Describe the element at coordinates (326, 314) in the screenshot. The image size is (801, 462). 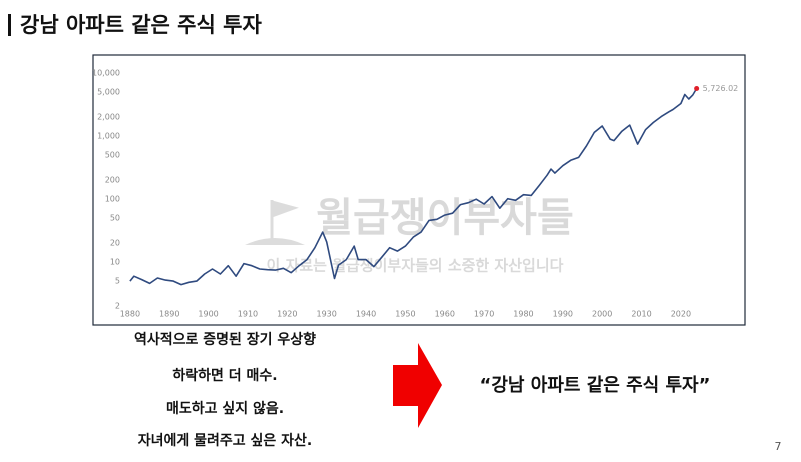
I see `x-tick-label: 1930` at that location.